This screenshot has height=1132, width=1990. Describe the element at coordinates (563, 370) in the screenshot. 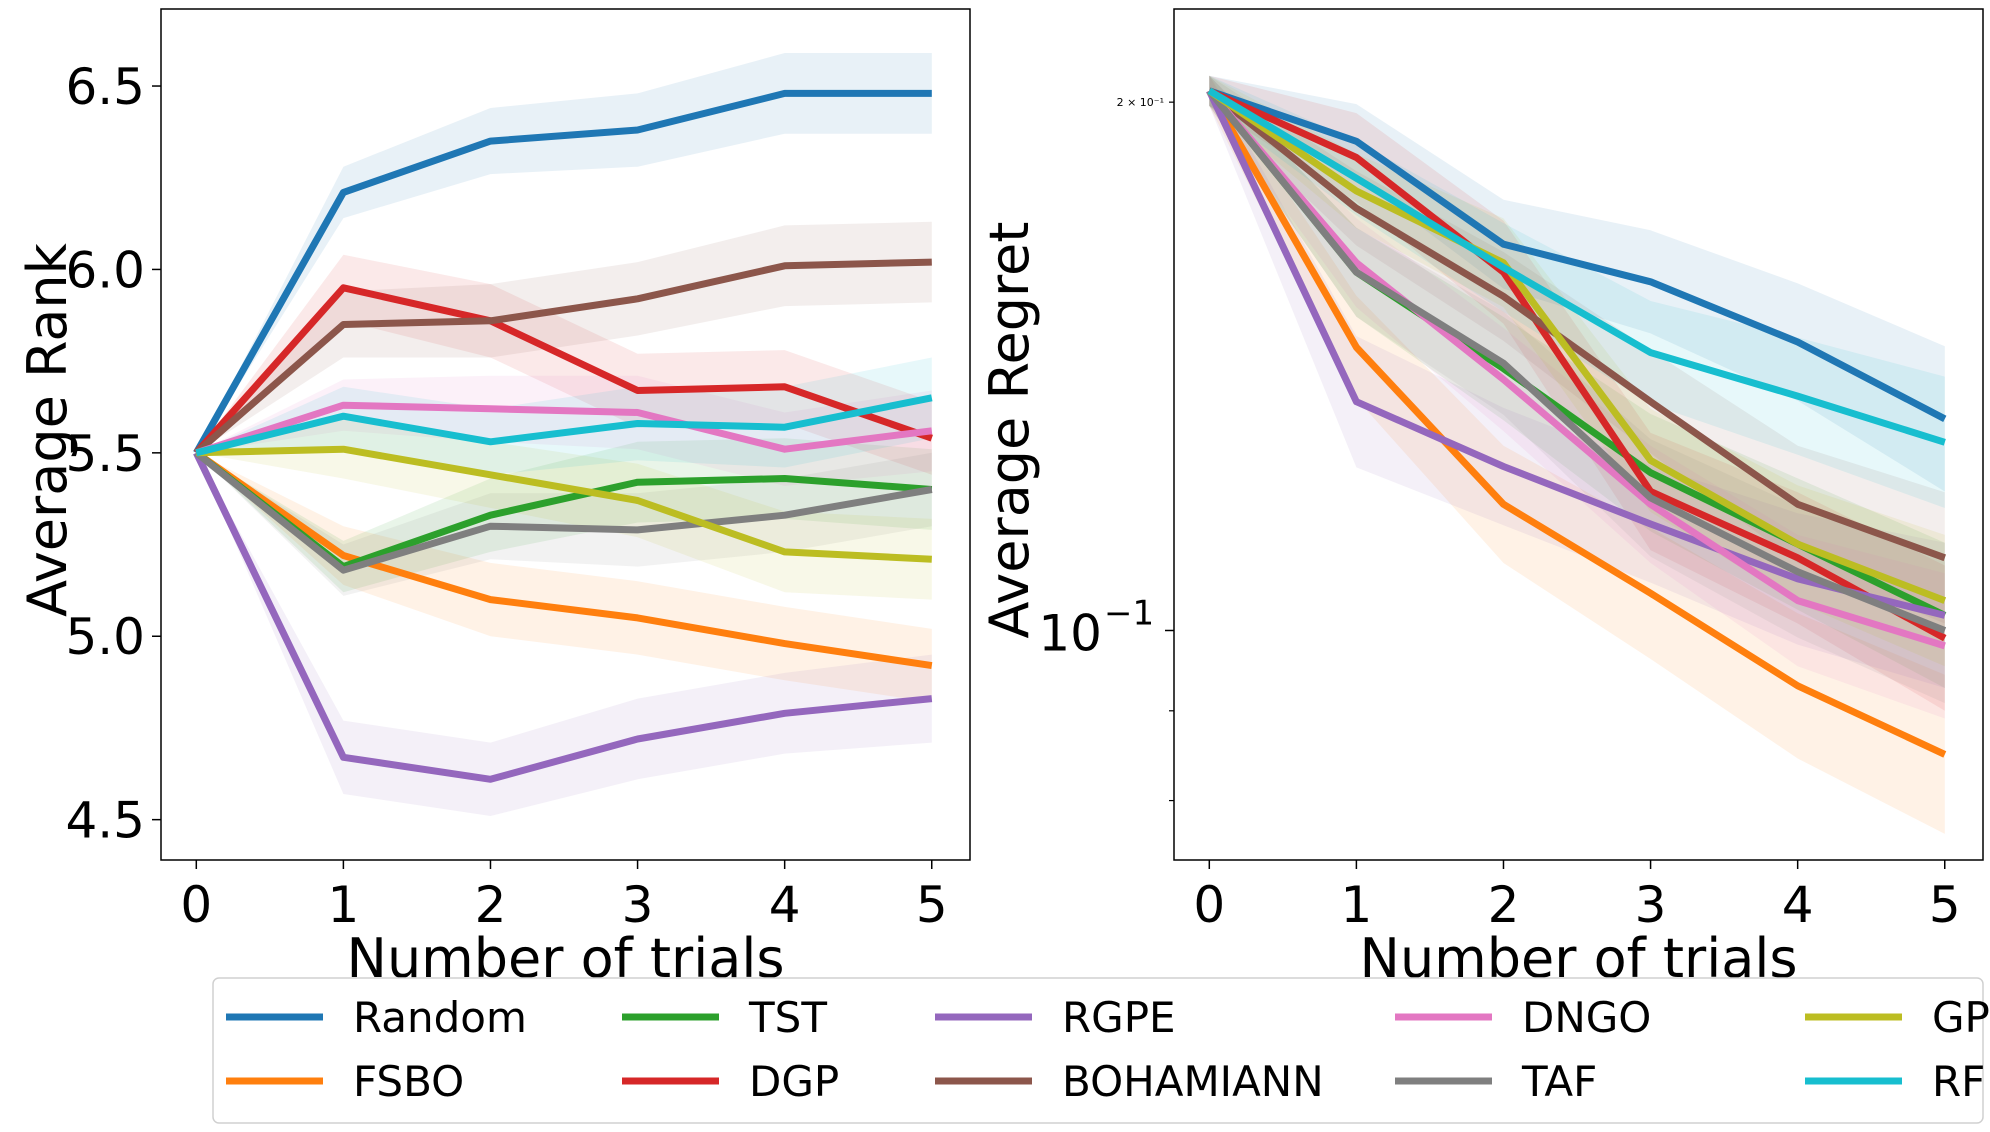

I see `series-line-dgp` at that location.